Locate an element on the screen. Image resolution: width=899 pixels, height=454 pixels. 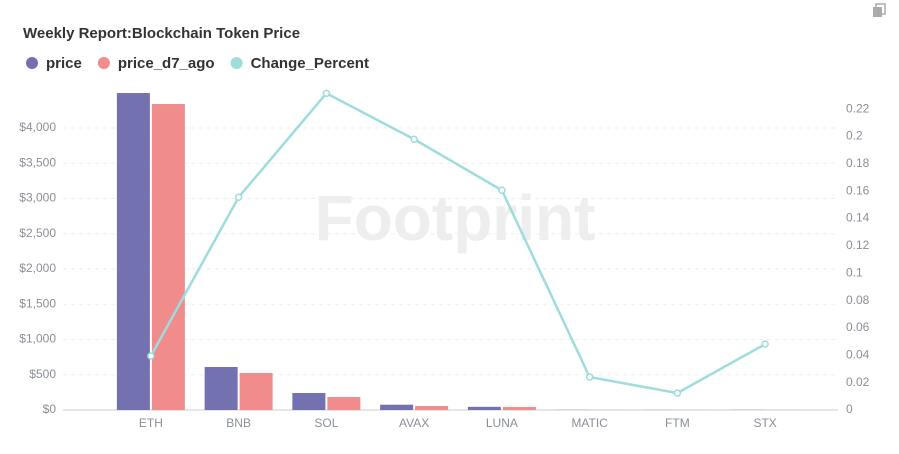
y2-tick-label: 0.08 is located at coordinates (858, 300).